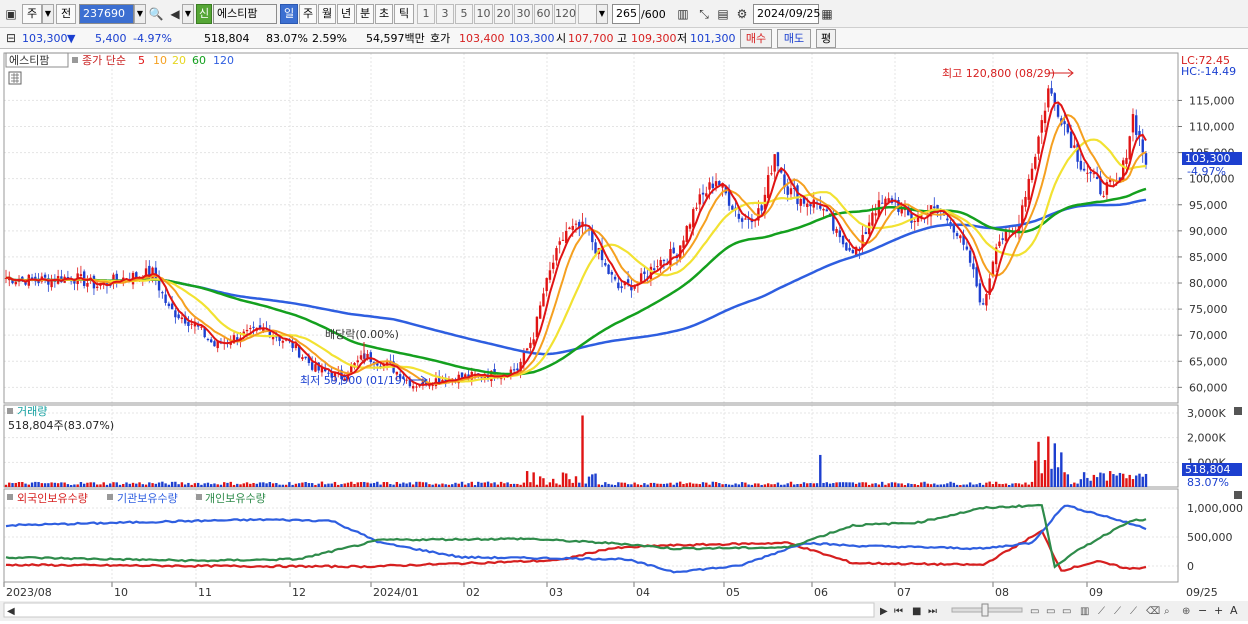  Describe the element at coordinates (1167, 611) in the screenshot. I see `magnify-icon: ⌕` at that location.